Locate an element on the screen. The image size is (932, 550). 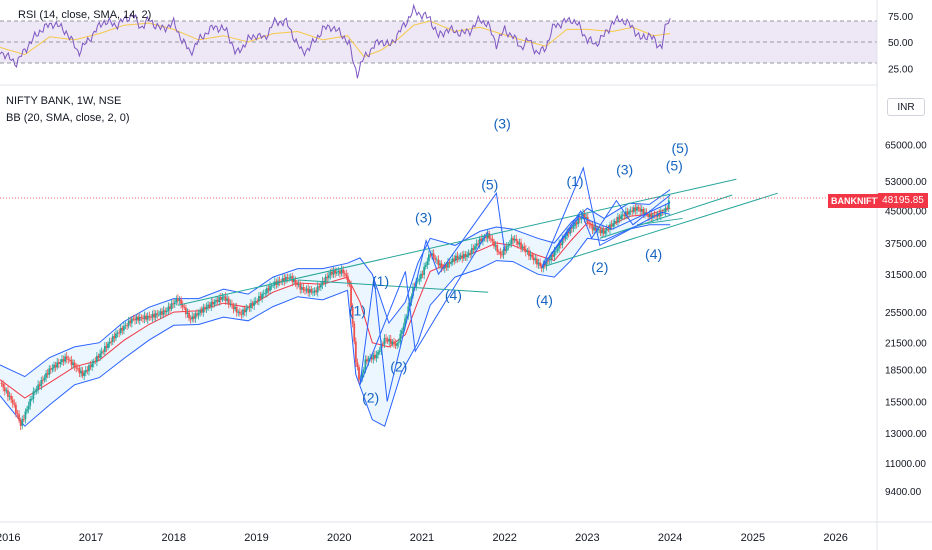
symbol-label: NIFTY BANK, 1W, NSE is located at coordinates (64, 101).